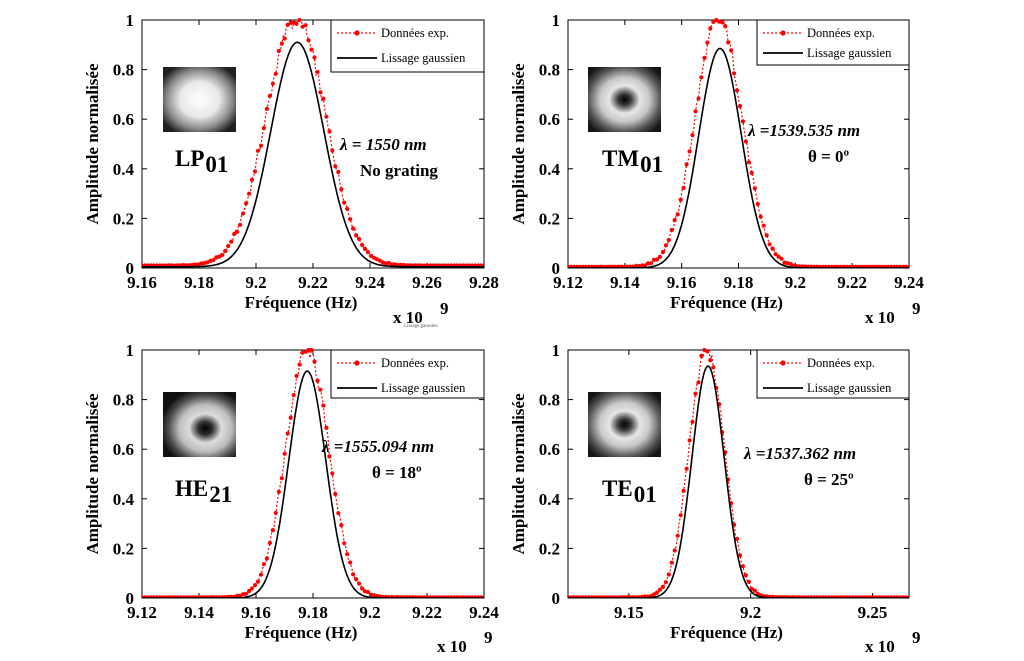  What do you see at coordinates (313, 282) in the screenshot?
I see `x-tick-label: 9.22` at bounding box center [313, 282].